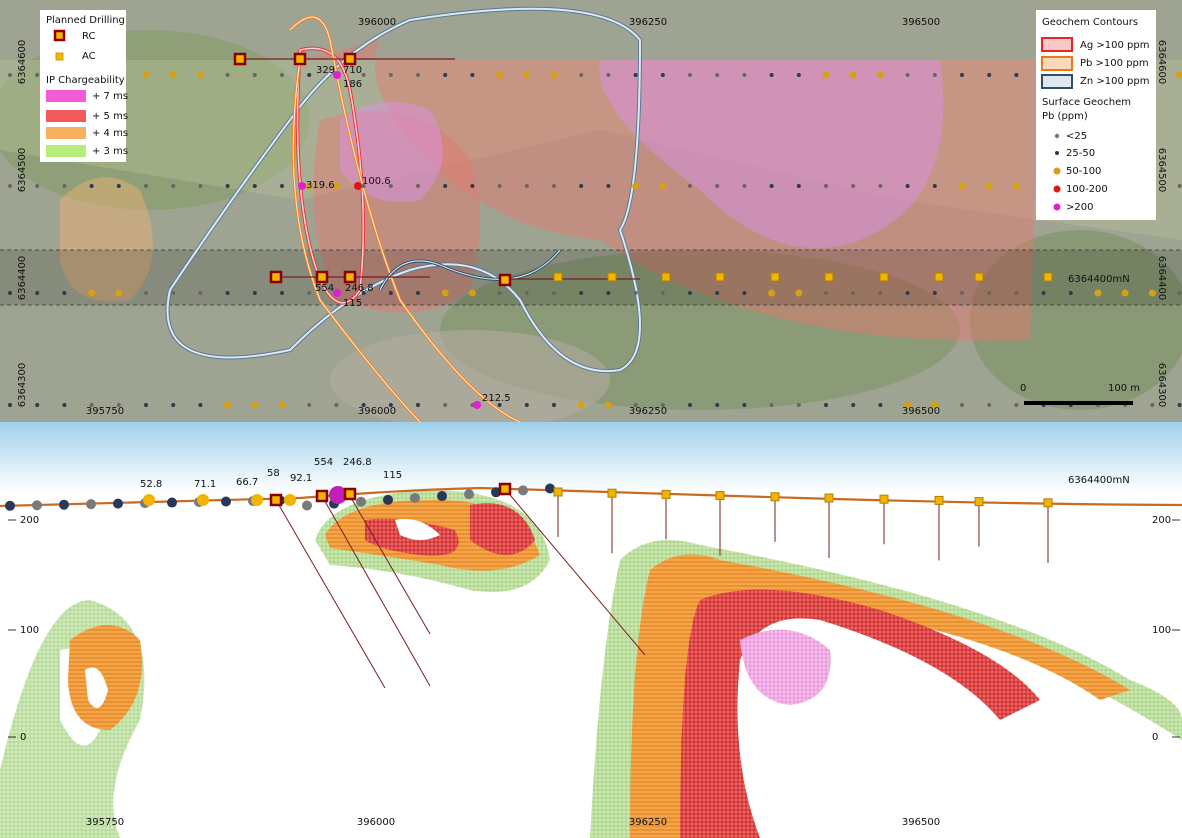  What do you see at coordinates (247, 482) in the screenshot?
I see `sample-label: 66.7` at bounding box center [247, 482].